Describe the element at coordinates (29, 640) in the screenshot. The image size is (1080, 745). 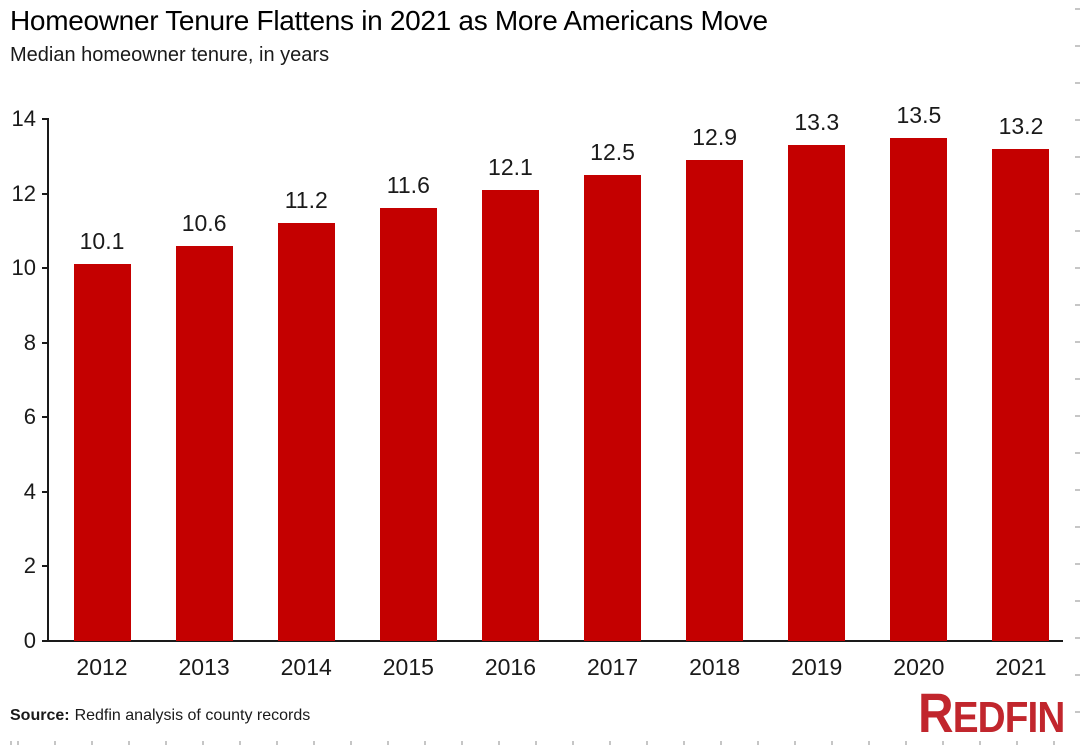
I see `y-axis-label: 0` at that location.